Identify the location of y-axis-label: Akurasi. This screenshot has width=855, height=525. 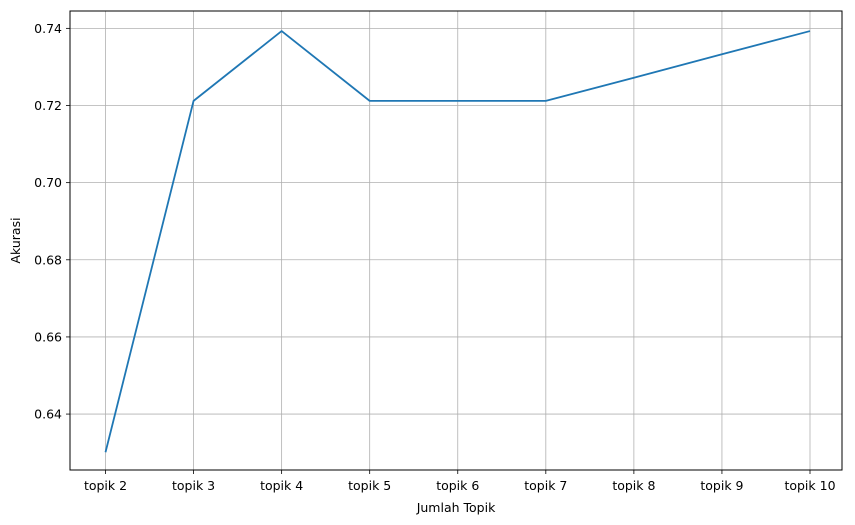
(15, 240).